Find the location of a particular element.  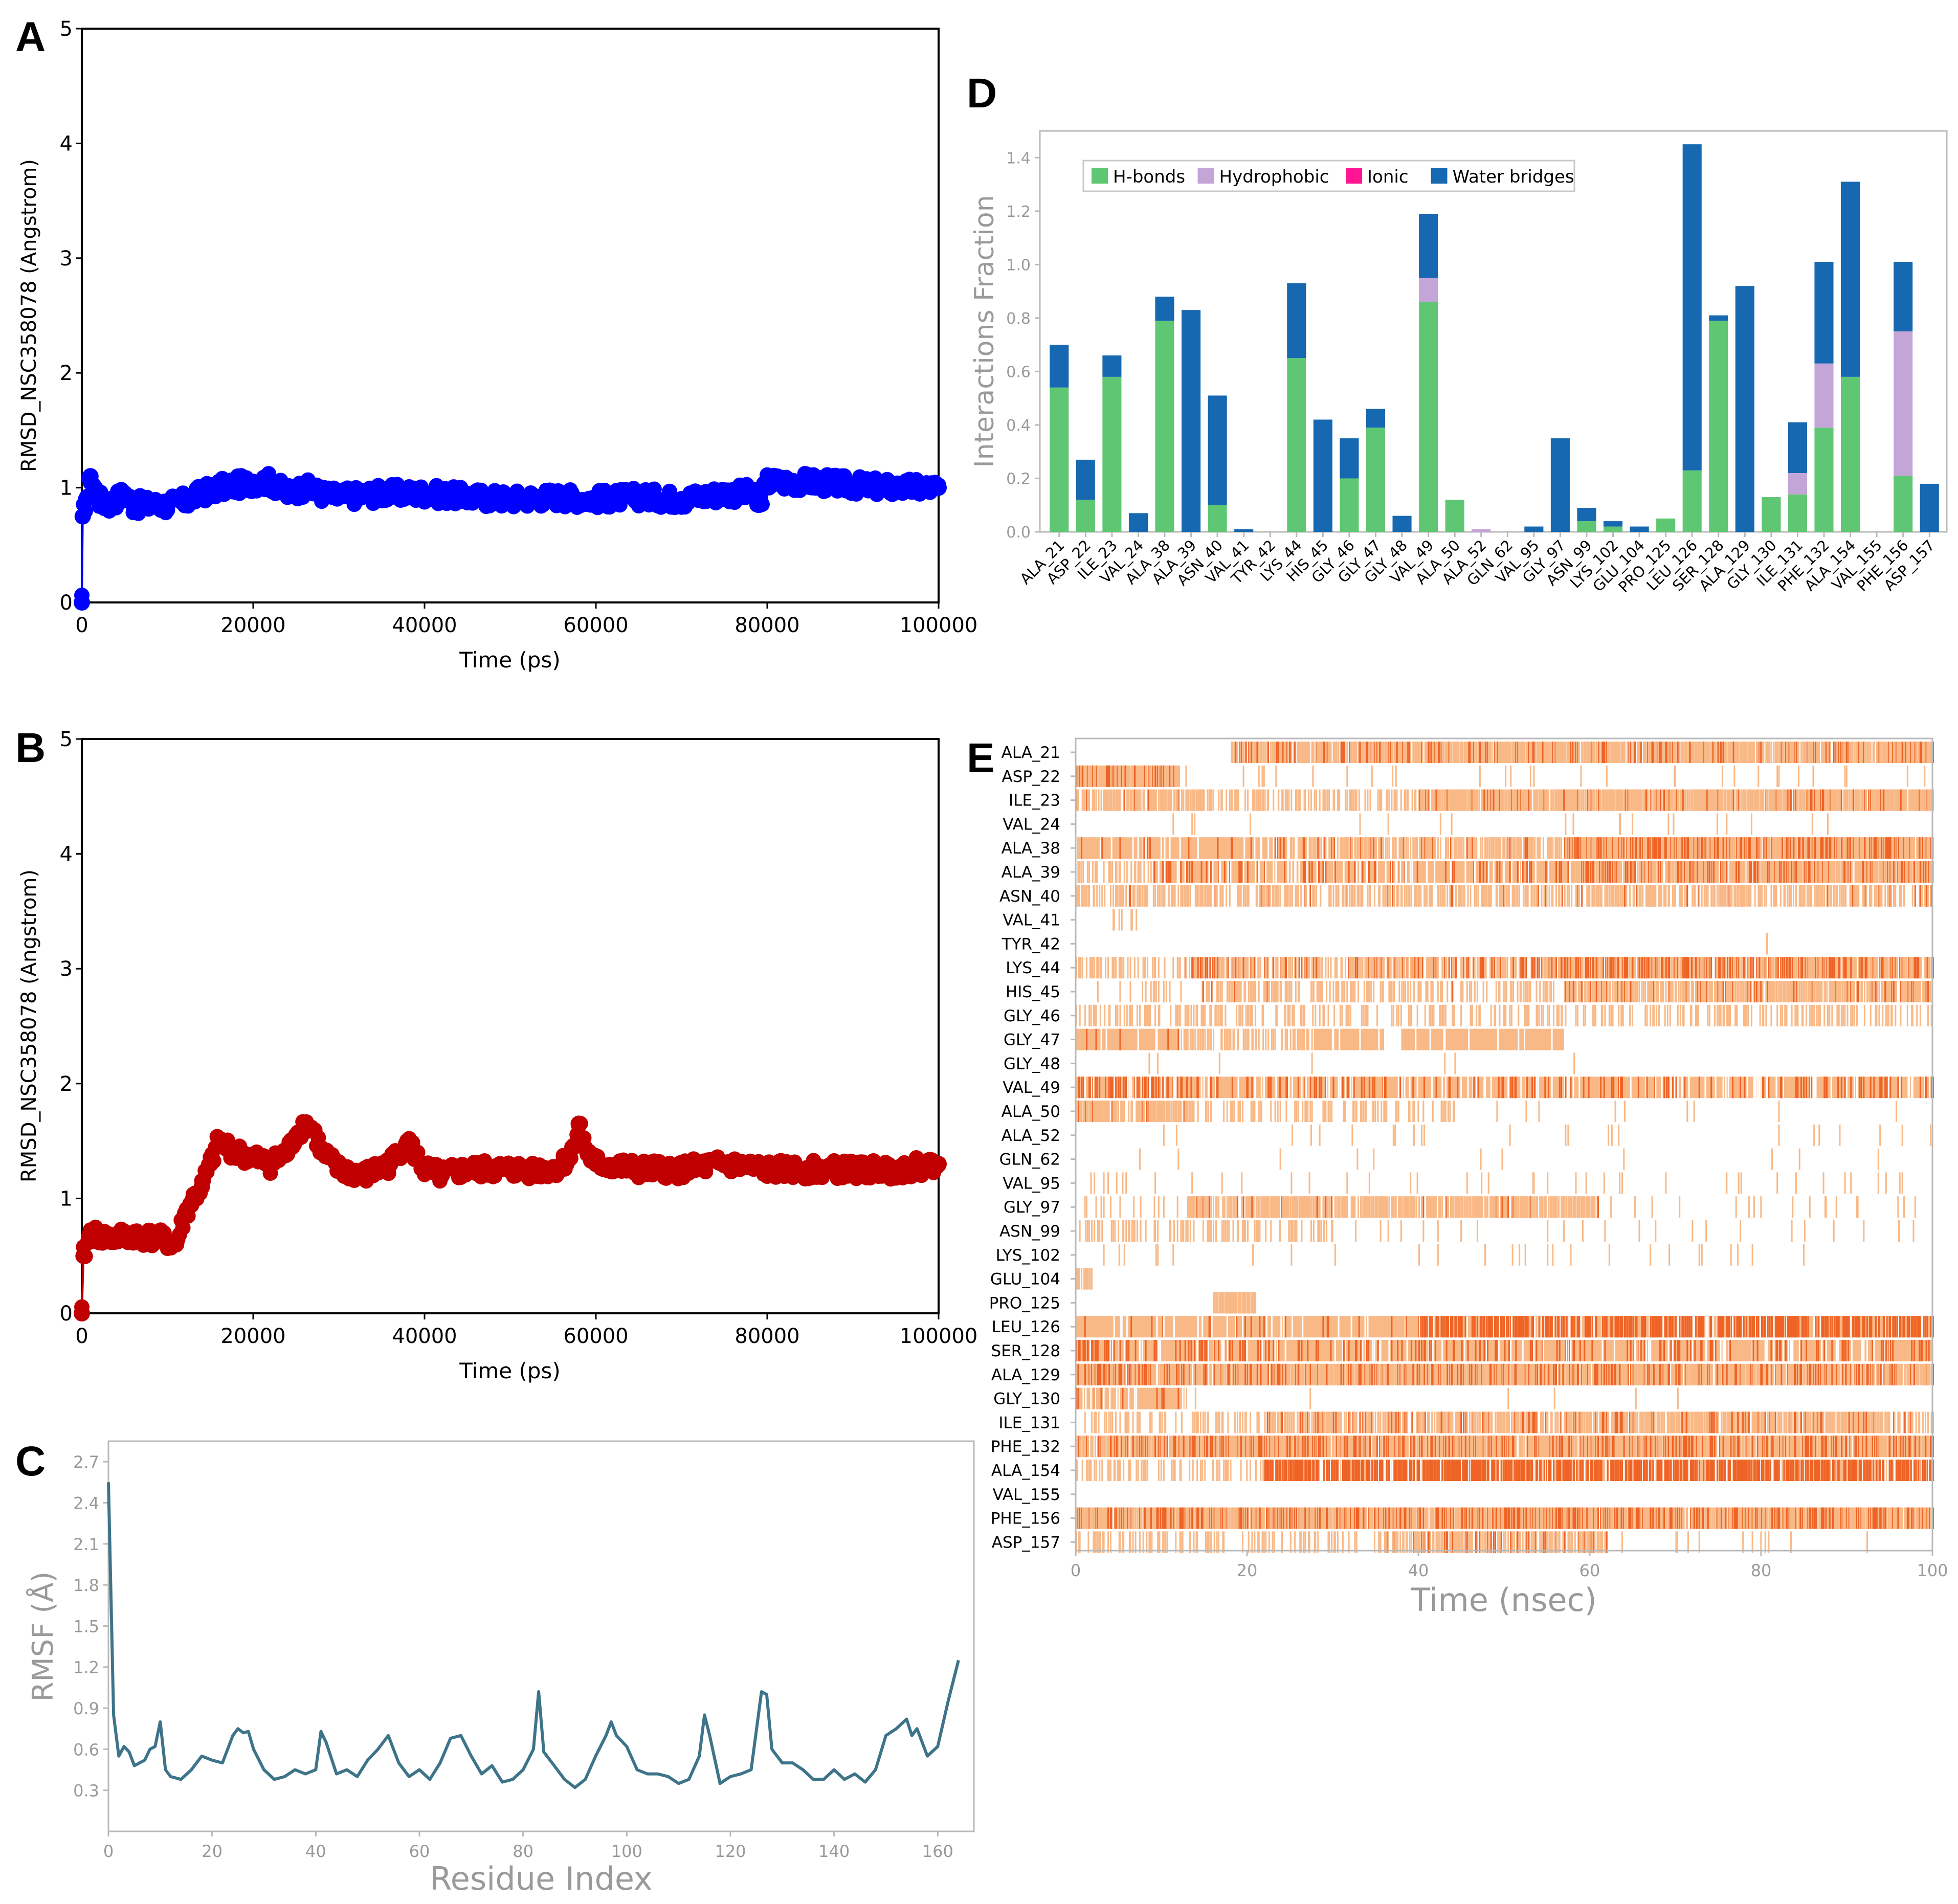

x-tick-label: 20 is located at coordinates (212, 1851).